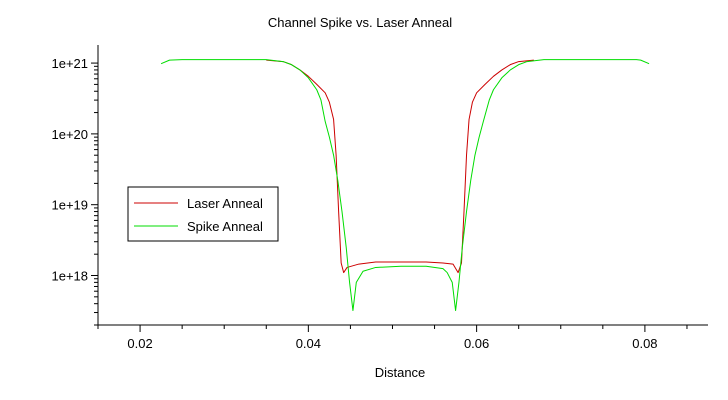 This screenshot has width=728, height=400. Describe the element at coordinates (644, 343) in the screenshot. I see `x-tick-label: 0.08` at that location.